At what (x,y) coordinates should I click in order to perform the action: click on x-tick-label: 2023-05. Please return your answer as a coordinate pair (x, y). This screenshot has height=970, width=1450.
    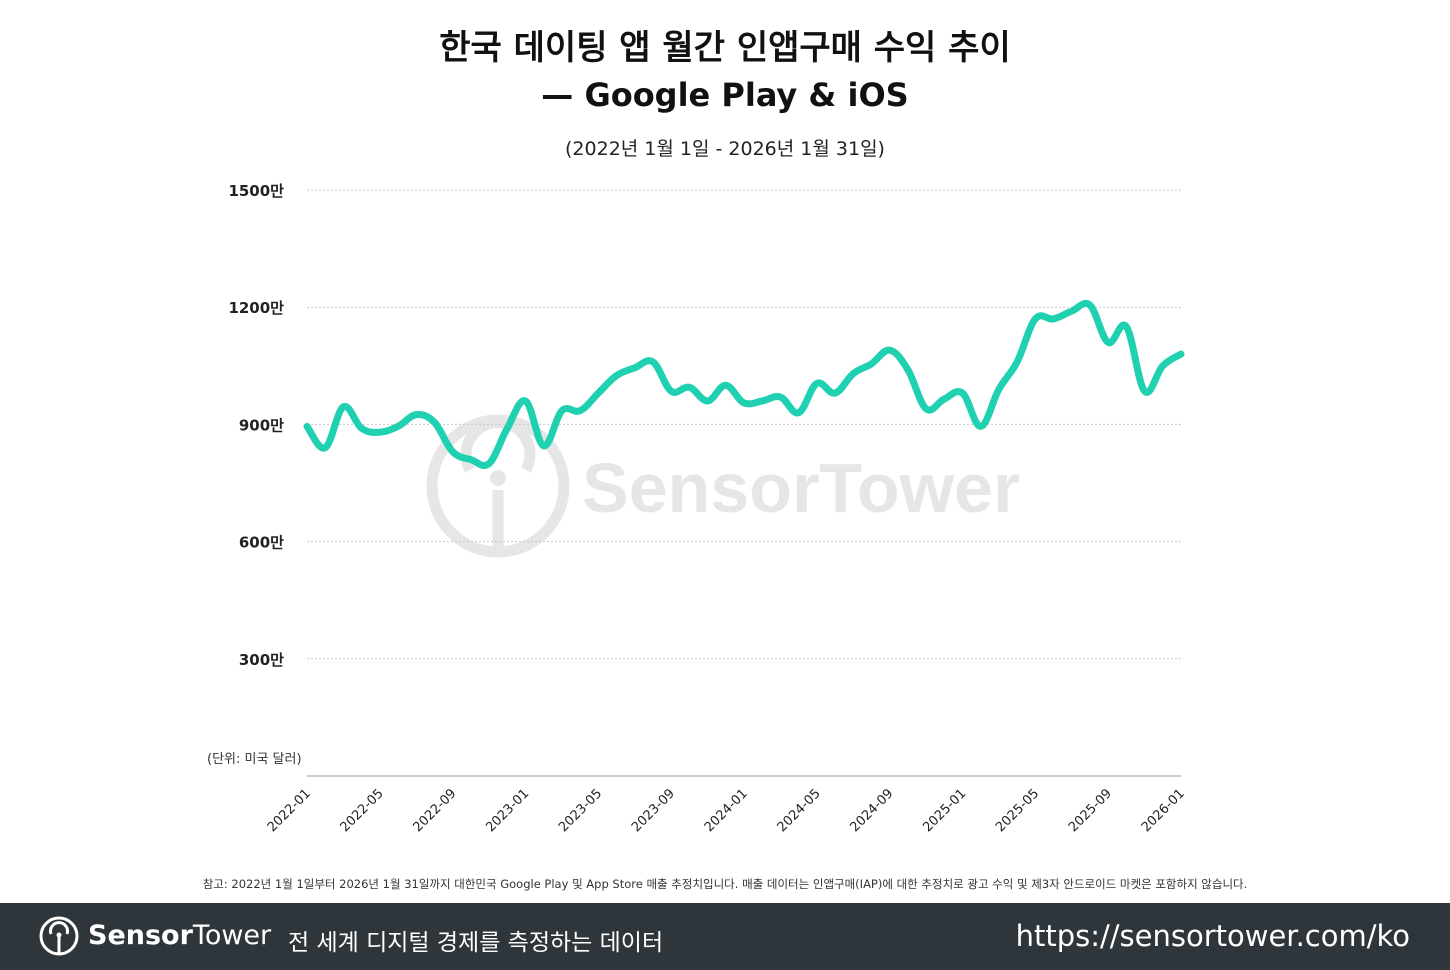
    Looking at the image, I should click on (580, 810).